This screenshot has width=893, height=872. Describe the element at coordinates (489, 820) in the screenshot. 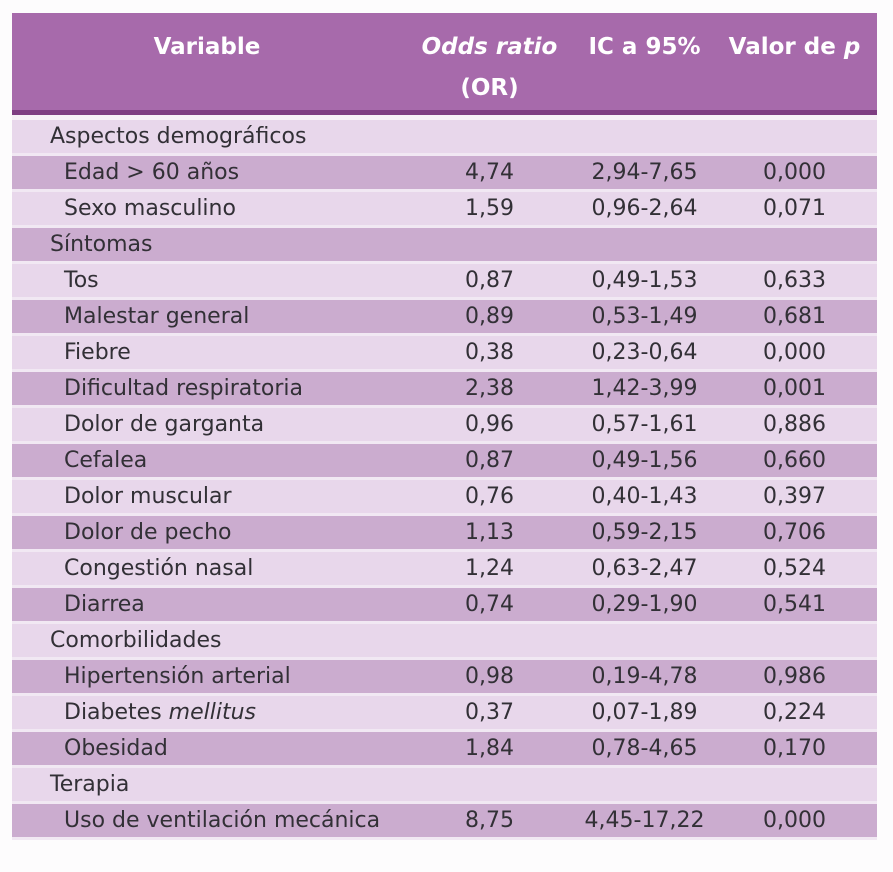

I see `cell-odds-ratio: 8,75` at that location.